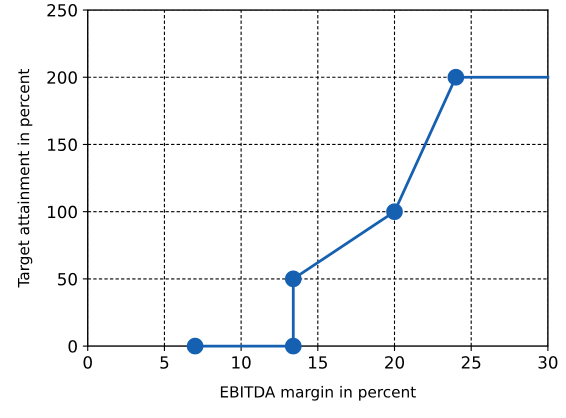  I want to click on x-tick-label: 10, so click(241, 362).